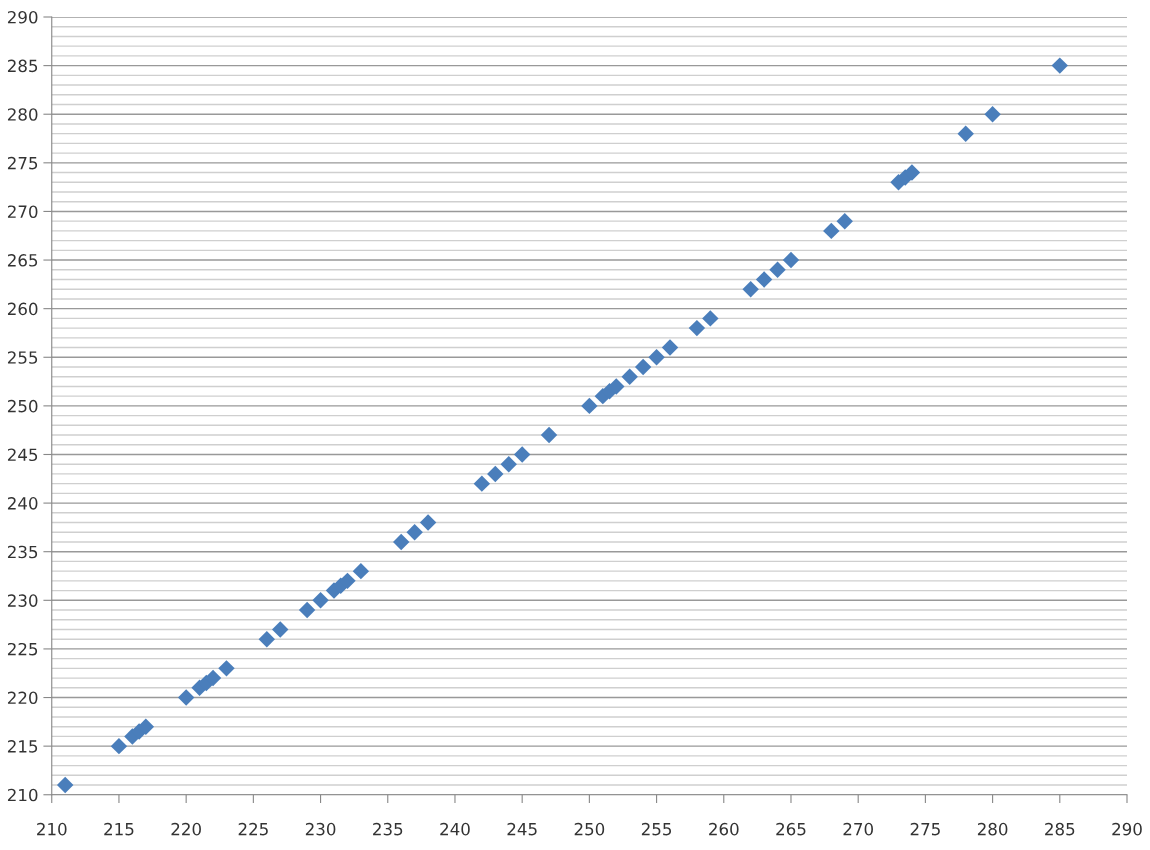 This screenshot has width=1150, height=850. I want to click on x-tick-label: 270, so click(858, 829).